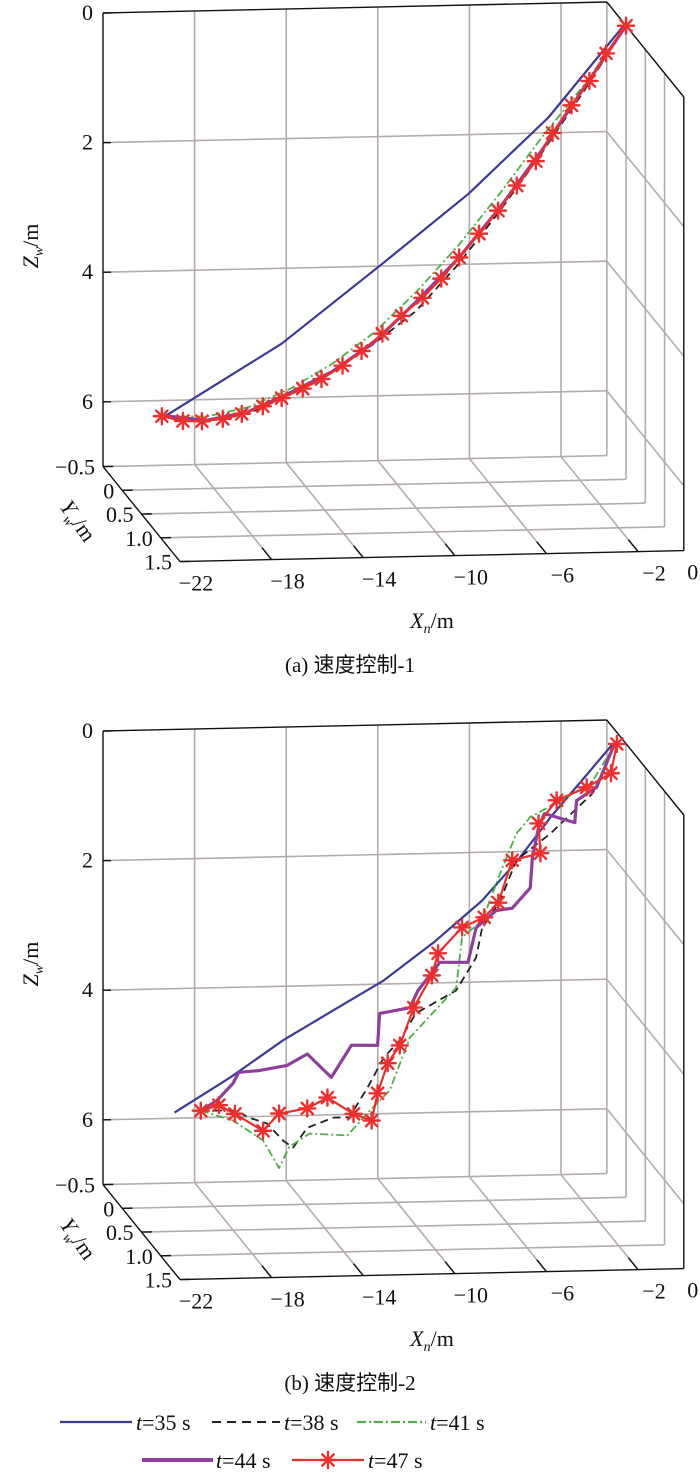 Image resolution: width=700 pixels, height=1473 pixels. Describe the element at coordinates (421, 1422) in the screenshot. I see `legend-item-t41: t=41 s` at that location.